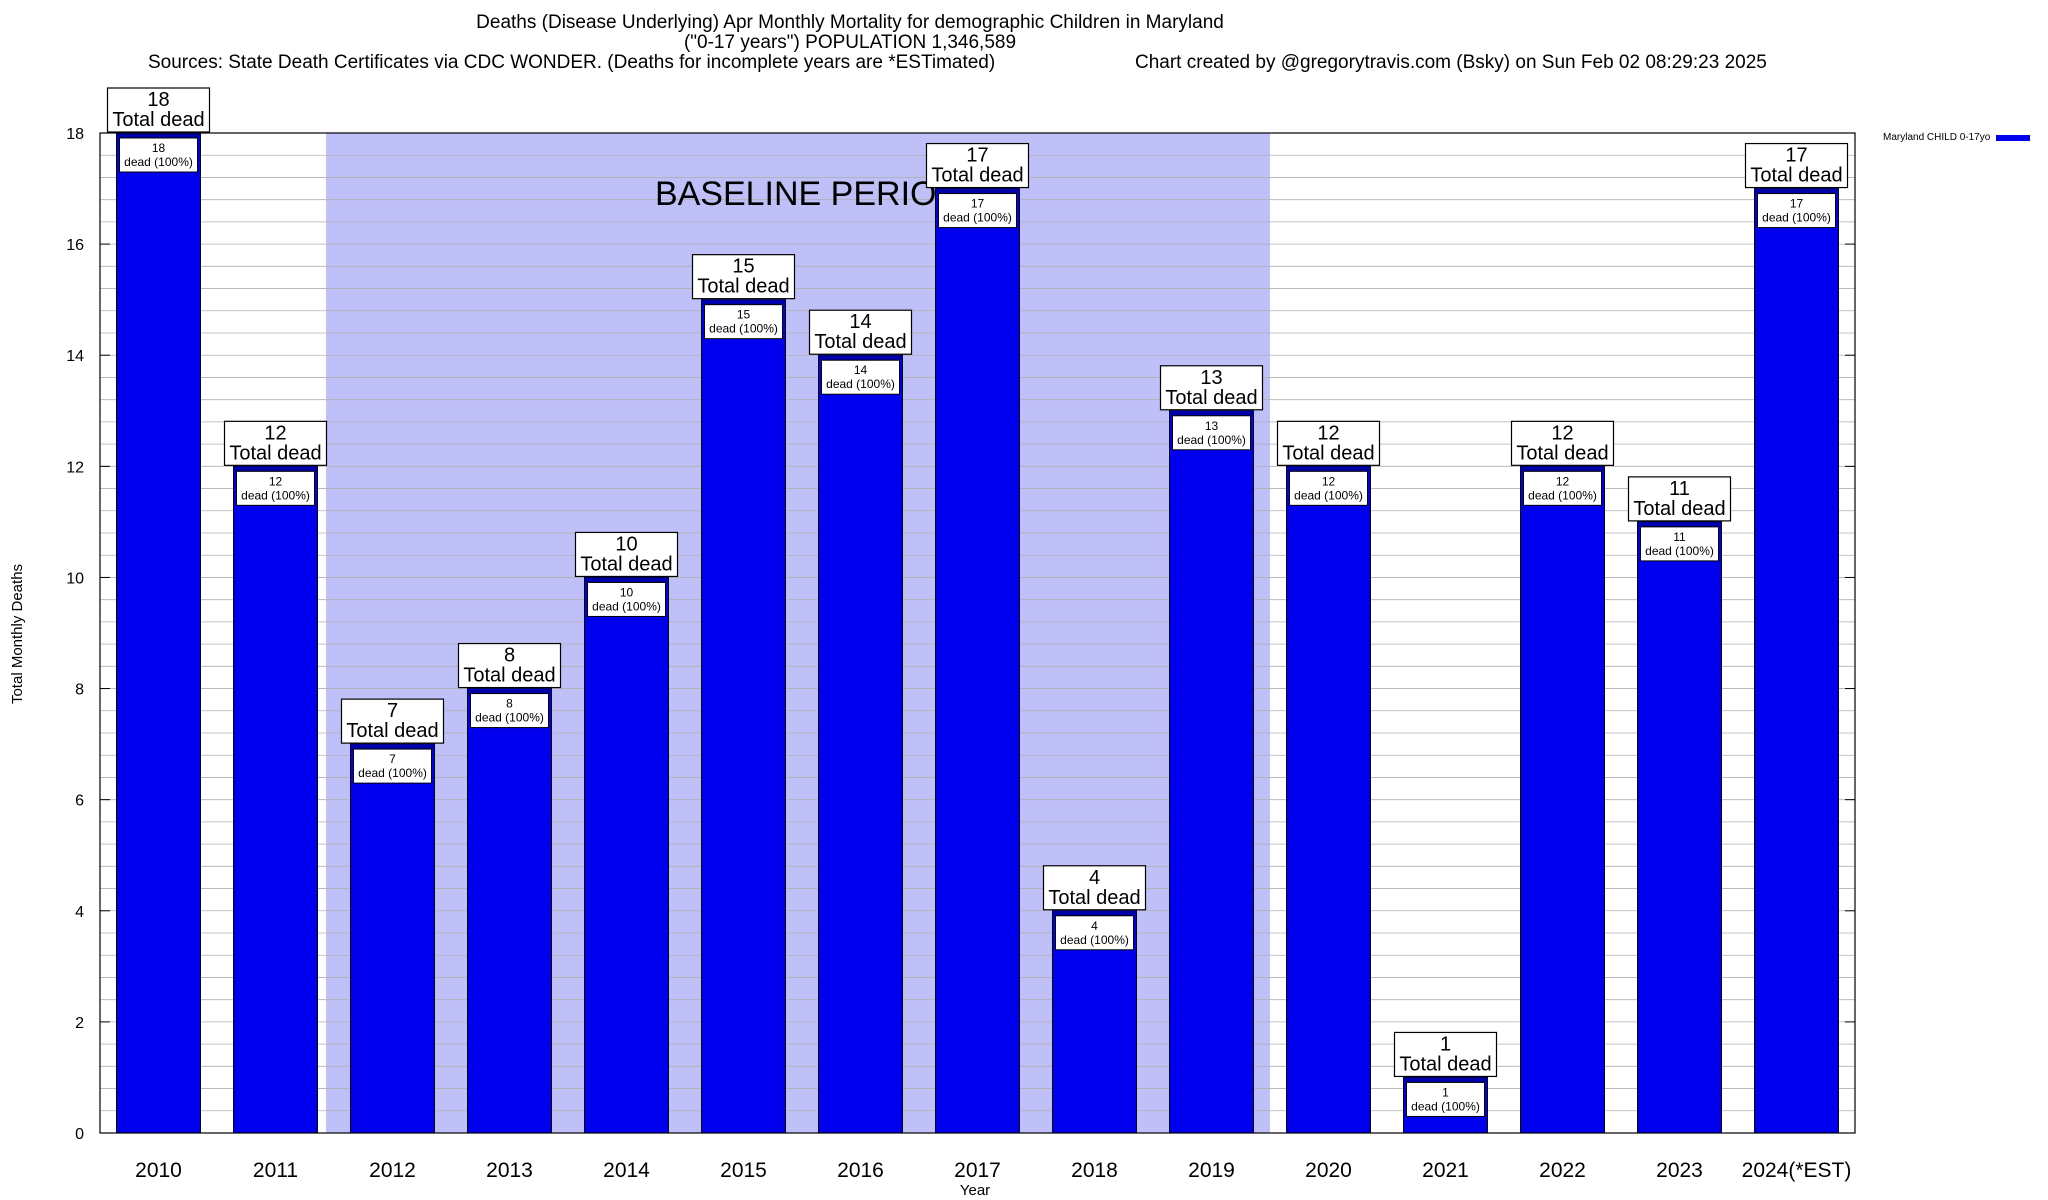  What do you see at coordinates (75, 578) in the screenshot?
I see `y-tick-label: 10` at bounding box center [75, 578].